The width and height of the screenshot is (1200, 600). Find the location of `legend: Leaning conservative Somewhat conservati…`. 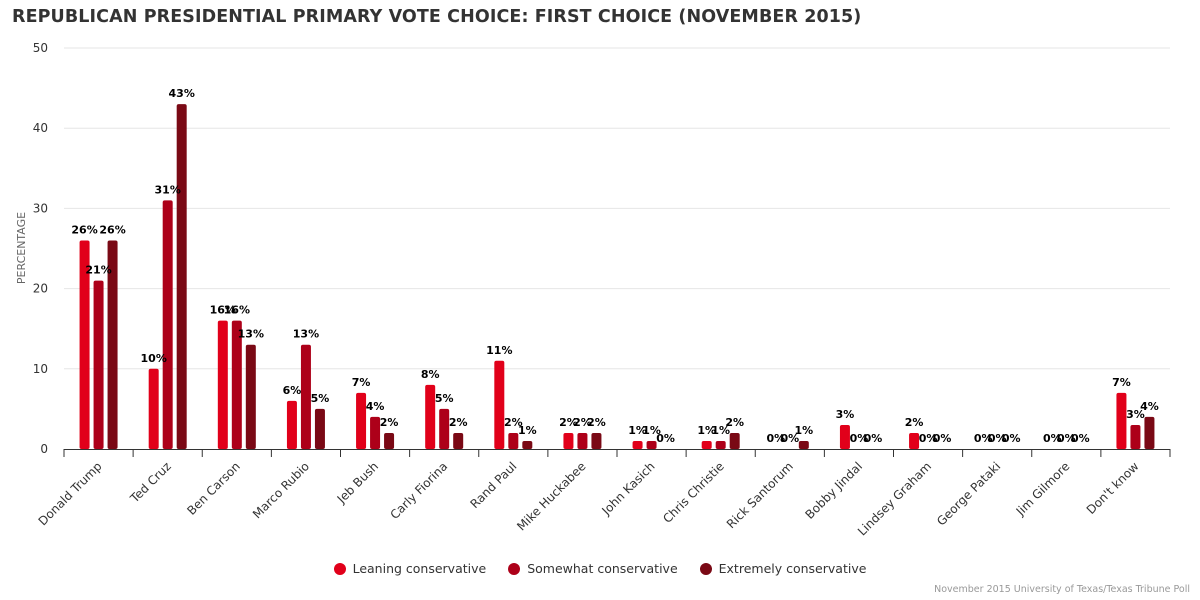

legend: Leaning conservative Somewhat conservati… is located at coordinates (600, 568).